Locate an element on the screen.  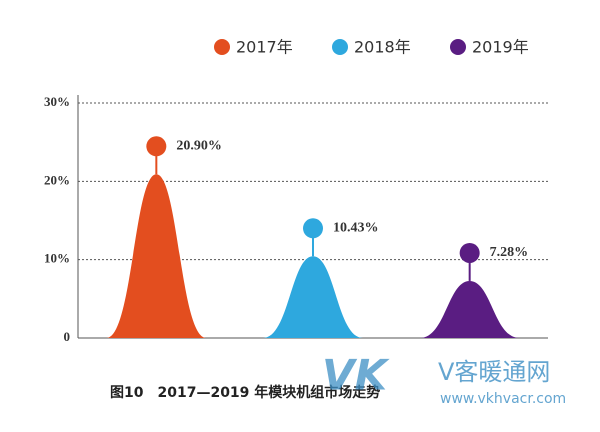
y-tick-label: 0 is located at coordinates (67, 336).